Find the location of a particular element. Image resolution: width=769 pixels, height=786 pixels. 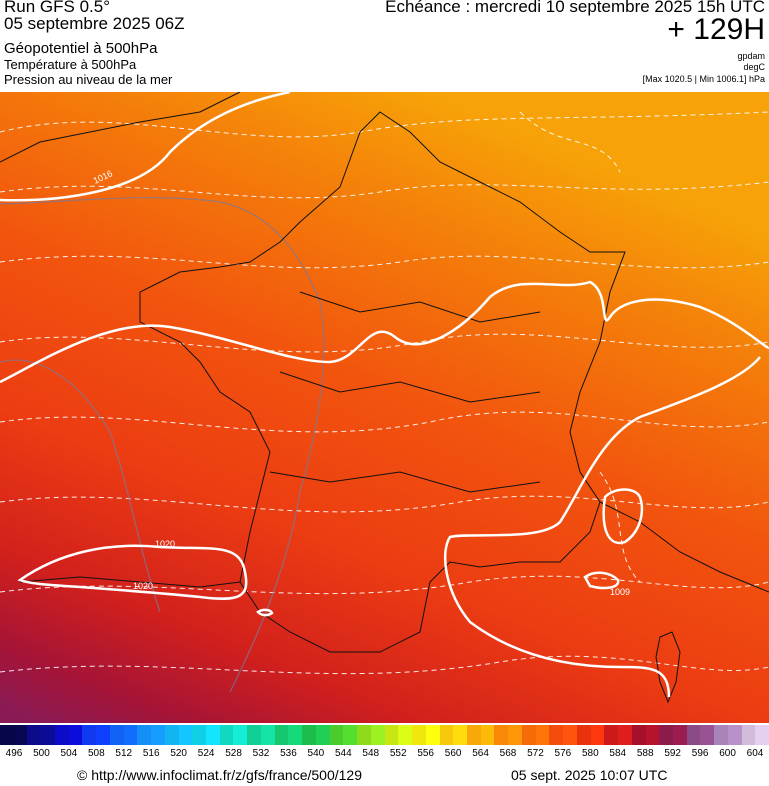

color-scale-label: 520 is located at coordinates (178, 753).